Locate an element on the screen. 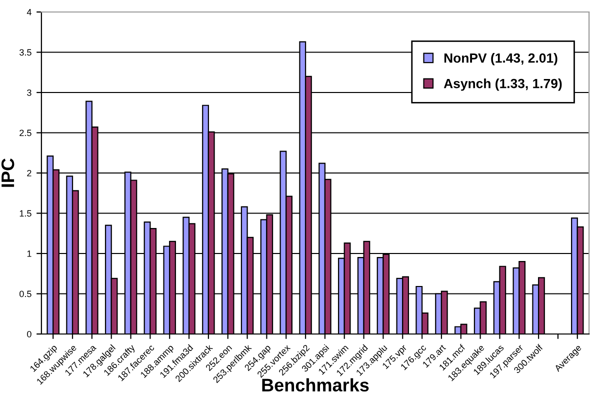  y-tick-label: 1 is located at coordinates (29, 253).